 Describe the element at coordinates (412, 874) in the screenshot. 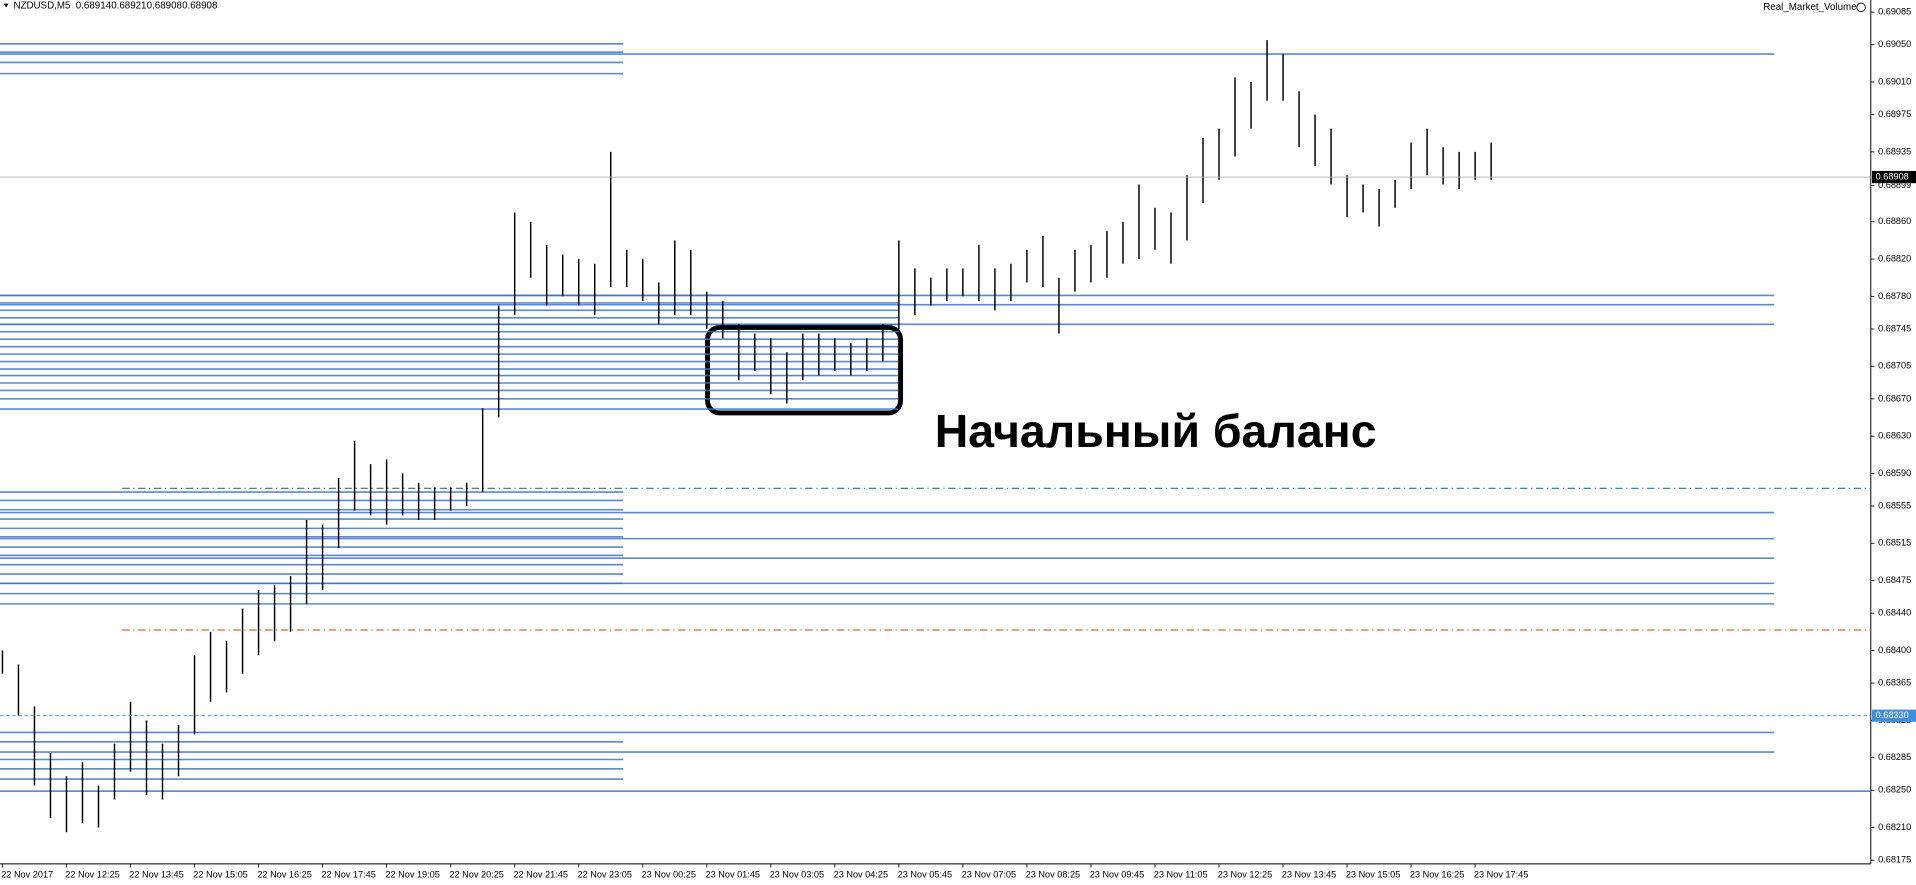

I see `x-tick-label: 22 Nov 19:05` at that location.